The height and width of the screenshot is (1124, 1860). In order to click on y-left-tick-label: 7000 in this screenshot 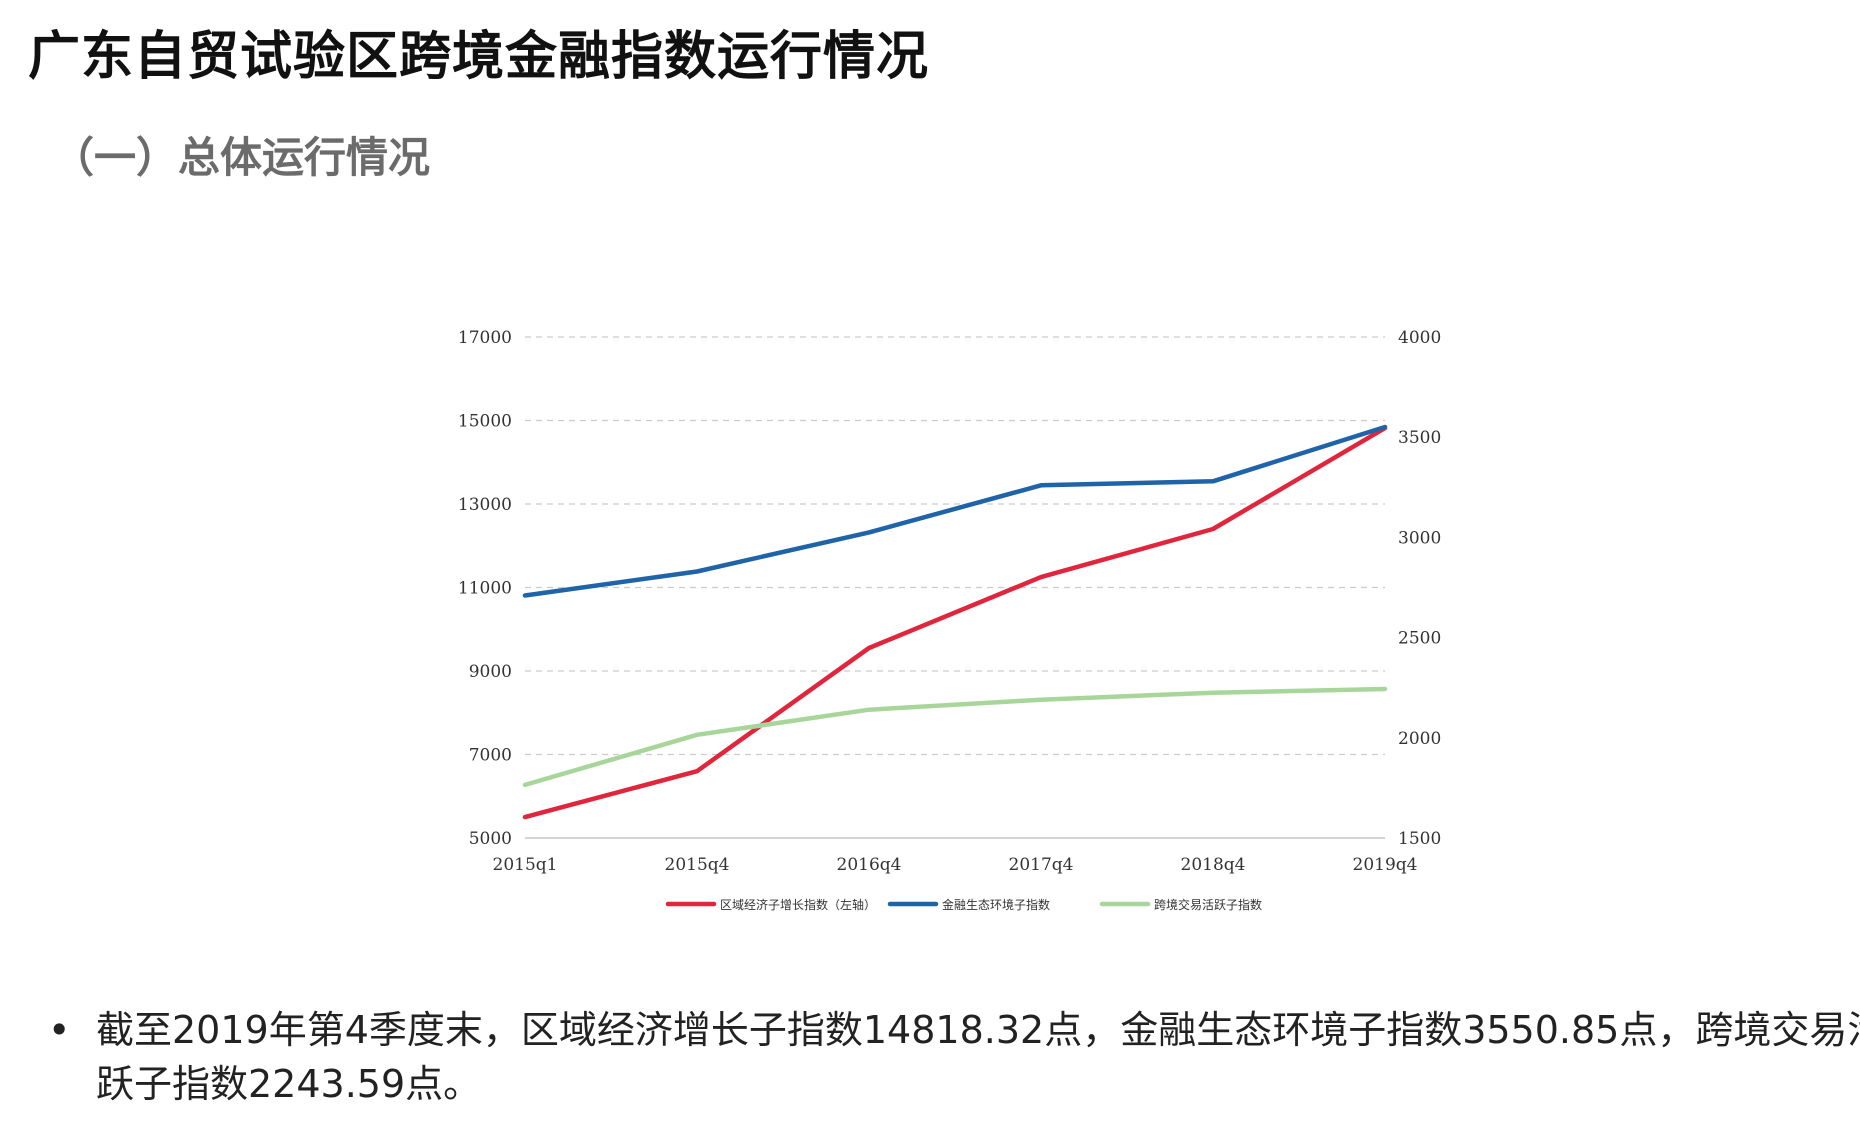, I will do `click(490, 756)`.